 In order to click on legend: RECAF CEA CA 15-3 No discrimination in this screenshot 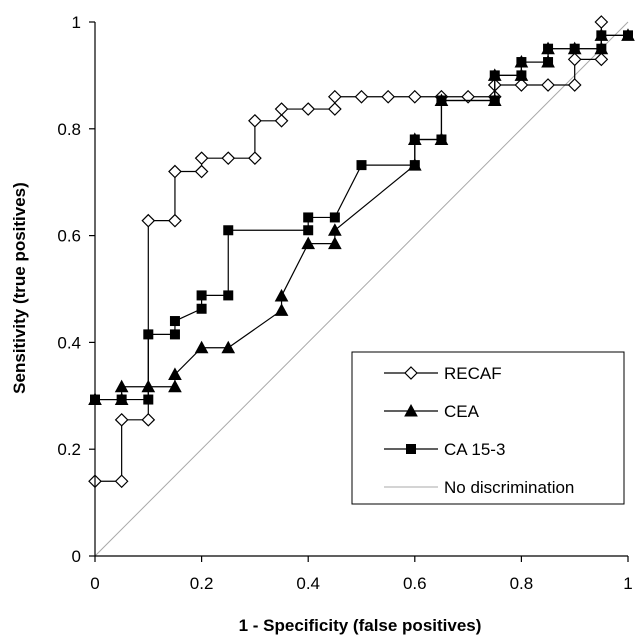, I will do `click(488, 428)`.